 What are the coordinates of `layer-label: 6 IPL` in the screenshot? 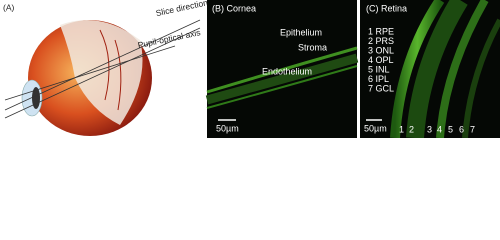 It's located at (378, 79).